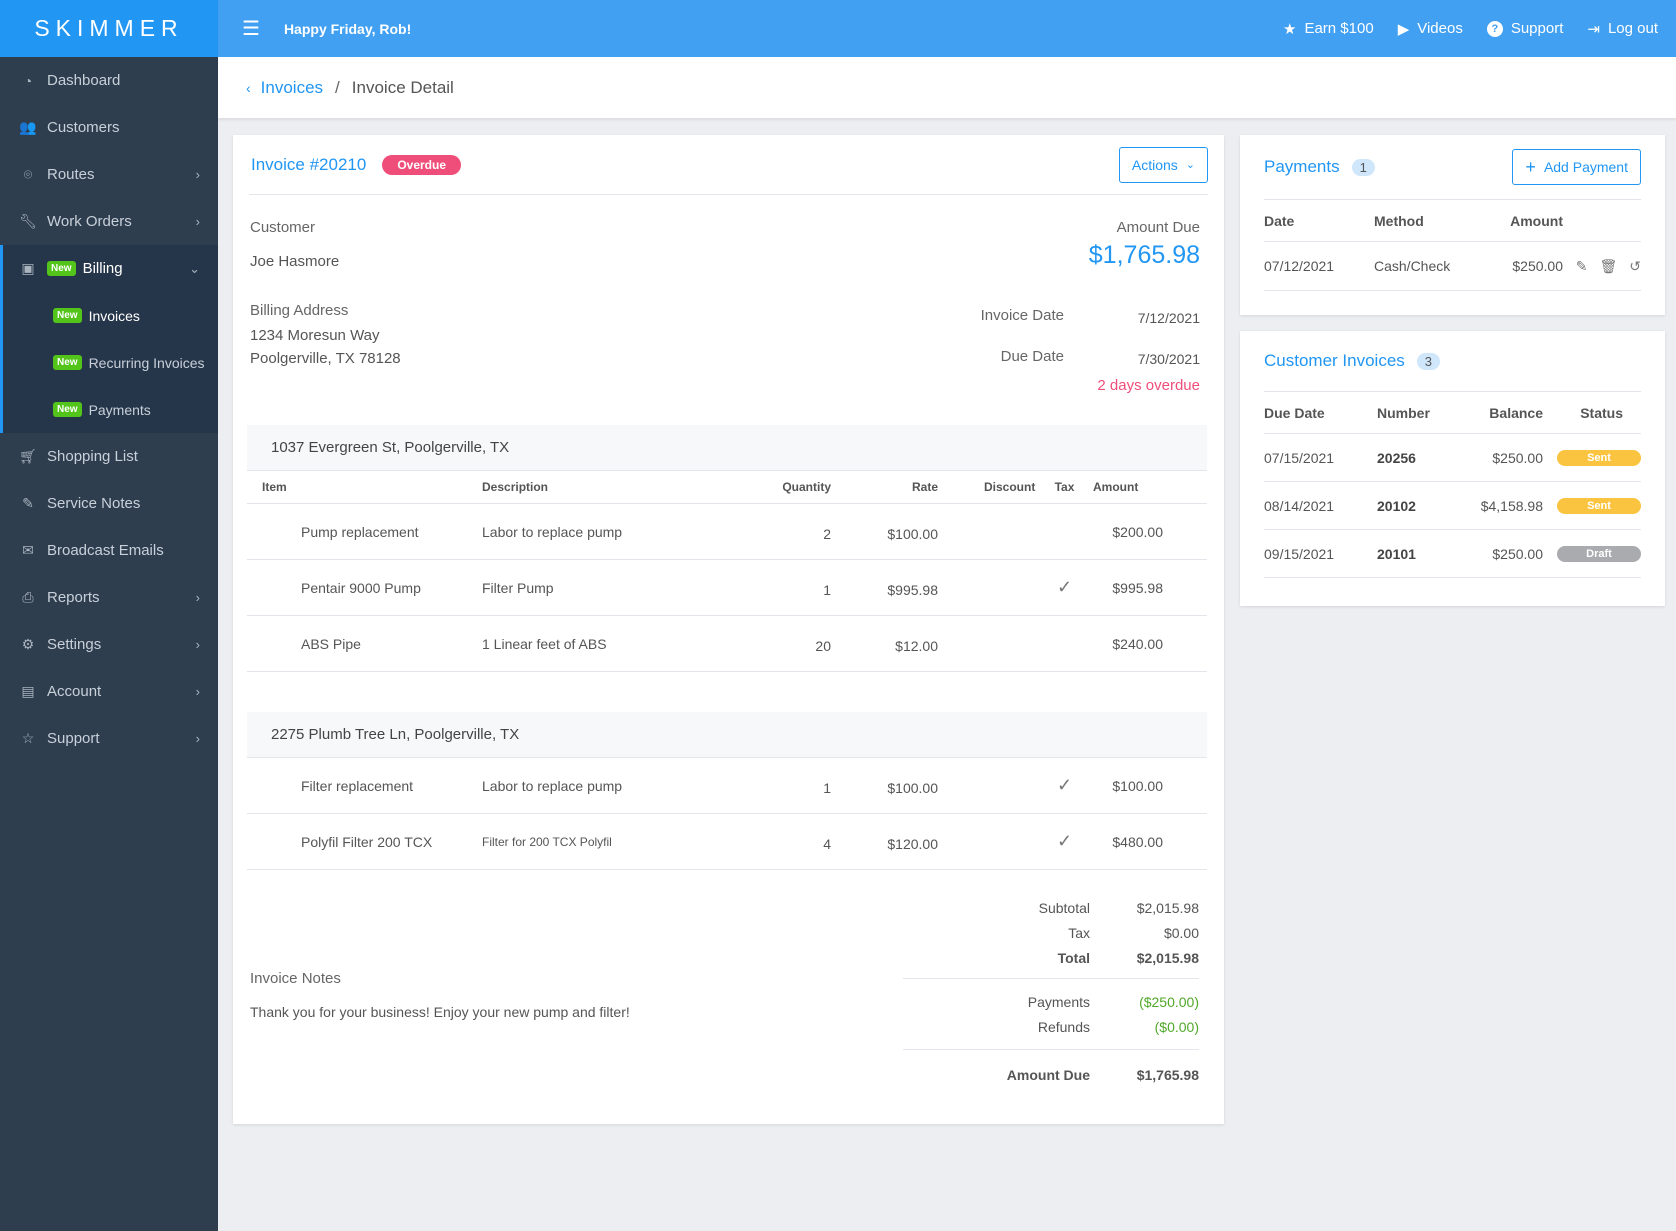 The width and height of the screenshot is (1676, 1231). What do you see at coordinates (823, 645) in the screenshot?
I see `item-quantity: 20` at bounding box center [823, 645].